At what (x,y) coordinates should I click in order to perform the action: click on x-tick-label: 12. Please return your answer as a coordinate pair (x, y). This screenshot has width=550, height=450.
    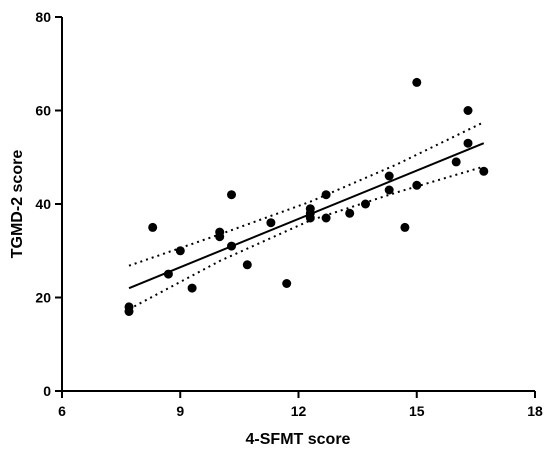
    Looking at the image, I should click on (299, 411).